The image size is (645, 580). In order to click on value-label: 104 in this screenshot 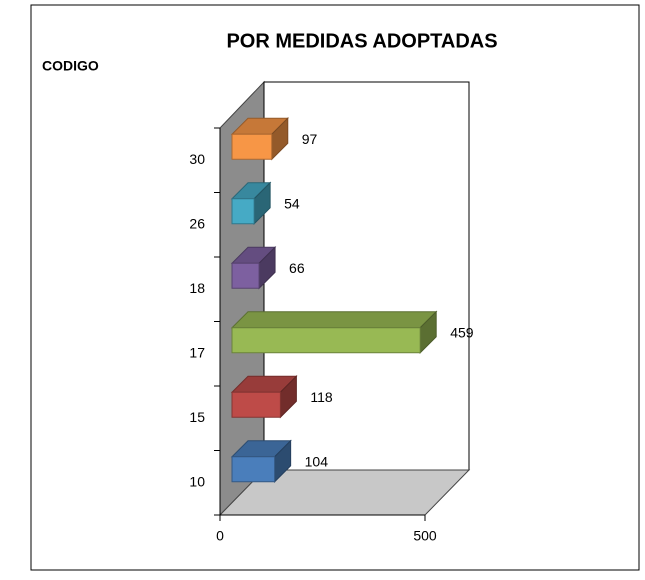, I will do `click(317, 461)`.